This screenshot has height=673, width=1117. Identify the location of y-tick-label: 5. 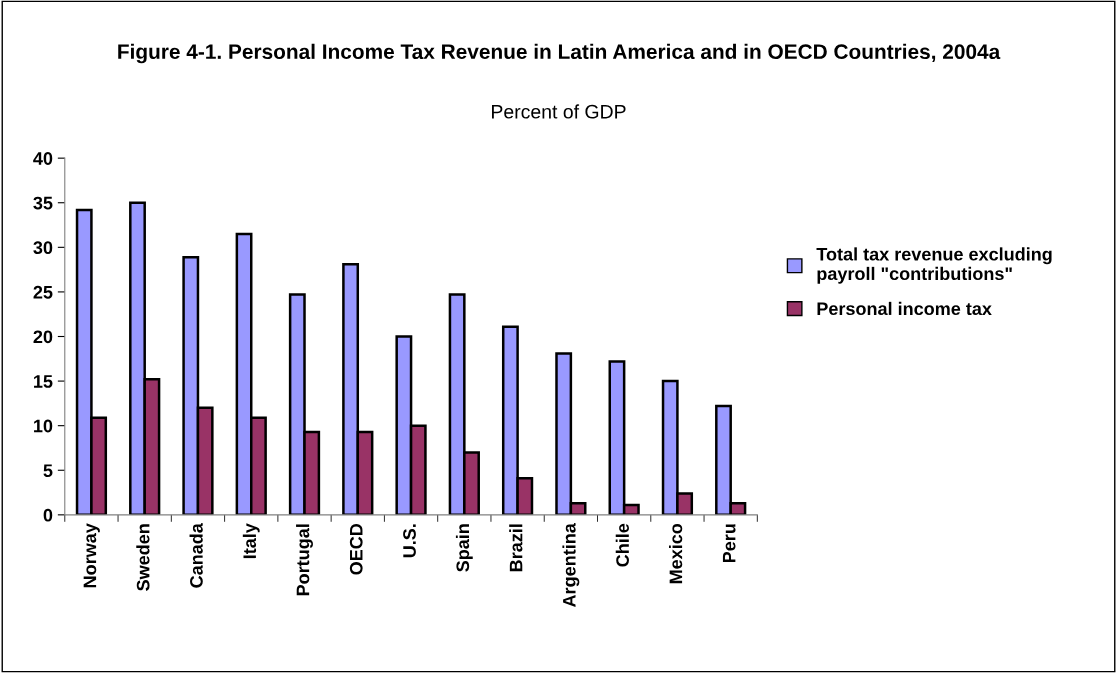
(48, 470).